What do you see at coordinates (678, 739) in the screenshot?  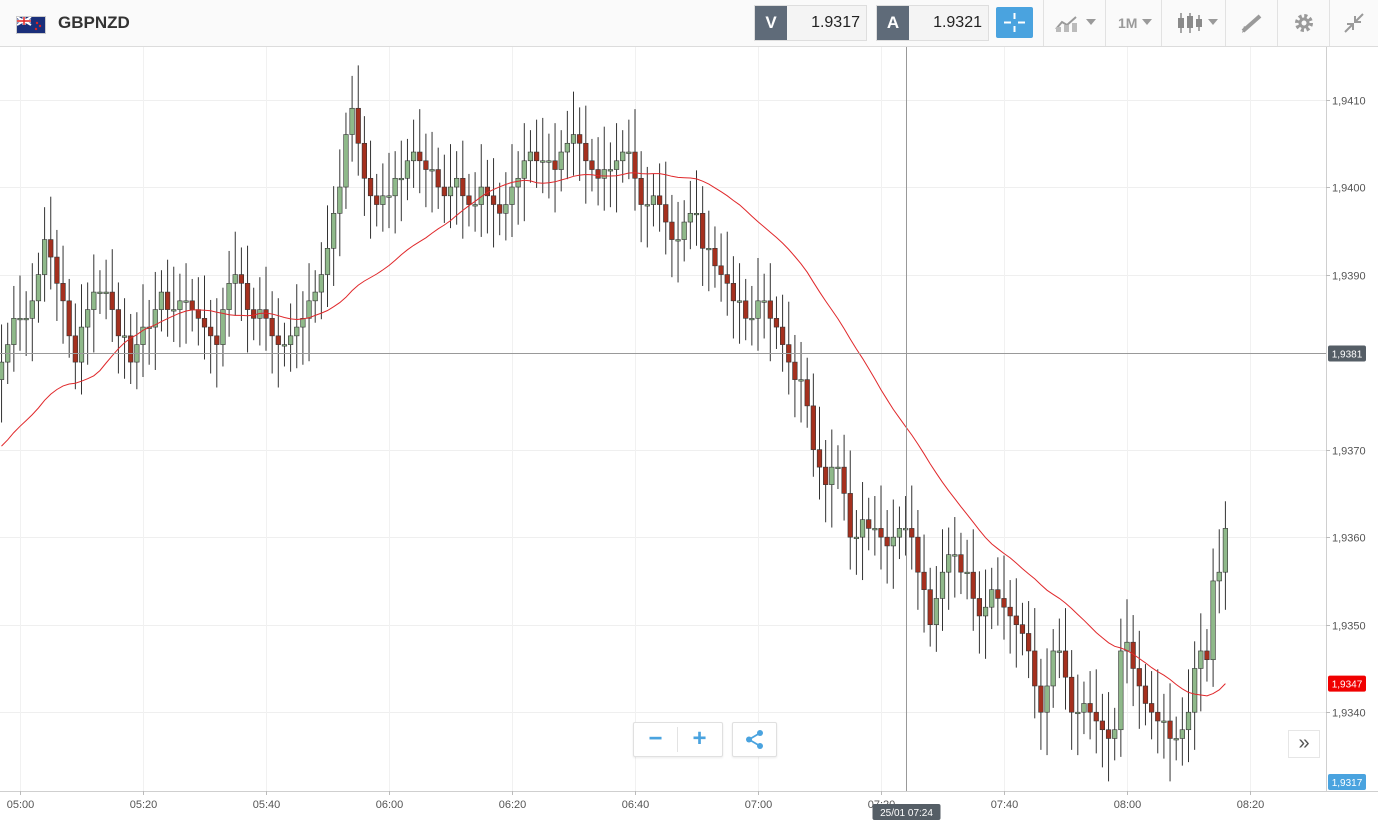 I see `zoom-controls: − +` at bounding box center [678, 739].